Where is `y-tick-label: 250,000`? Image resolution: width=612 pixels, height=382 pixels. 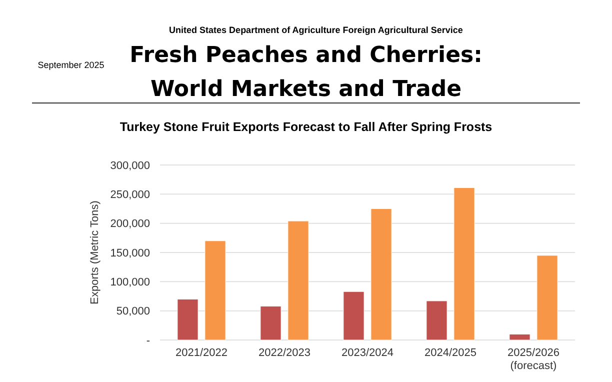
y-tick-label: 250,000 is located at coordinates (130, 195).